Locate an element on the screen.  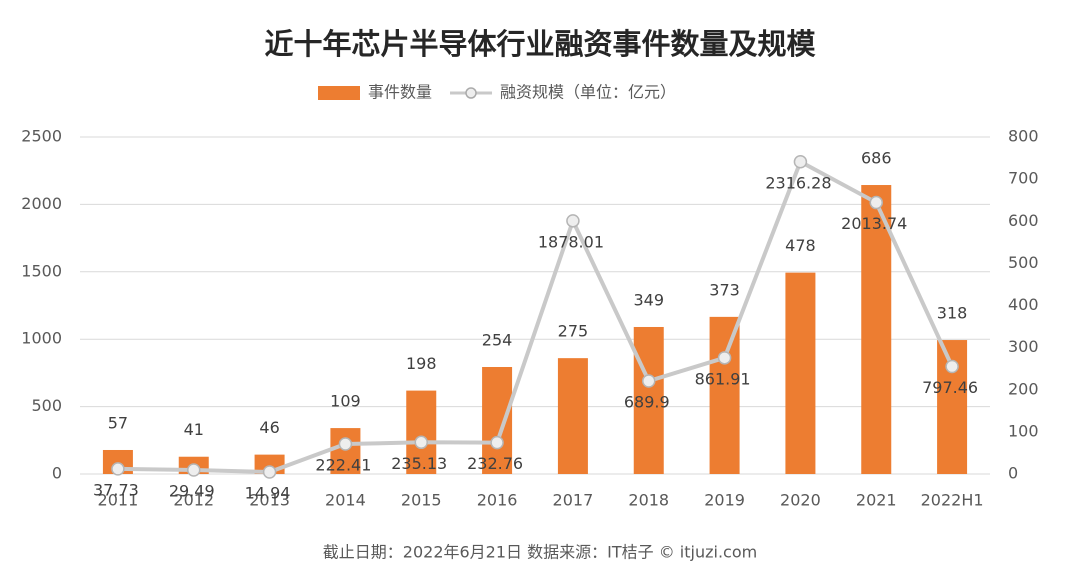
y2-tick-label: 600 is located at coordinates (1023, 220).